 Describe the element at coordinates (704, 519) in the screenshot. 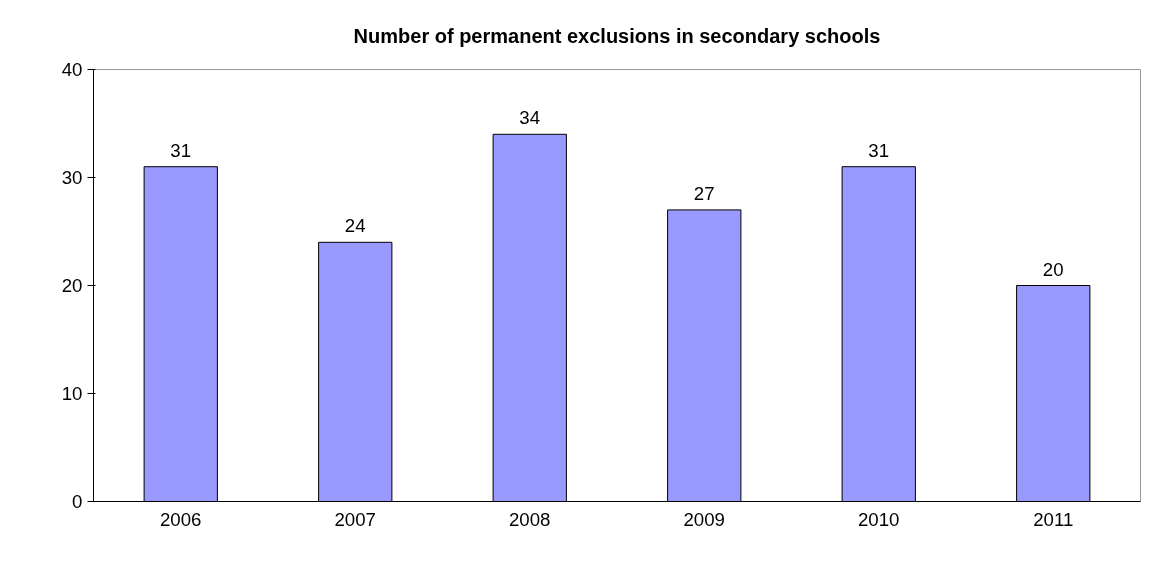

I see `x-tick-label: 2009` at that location.